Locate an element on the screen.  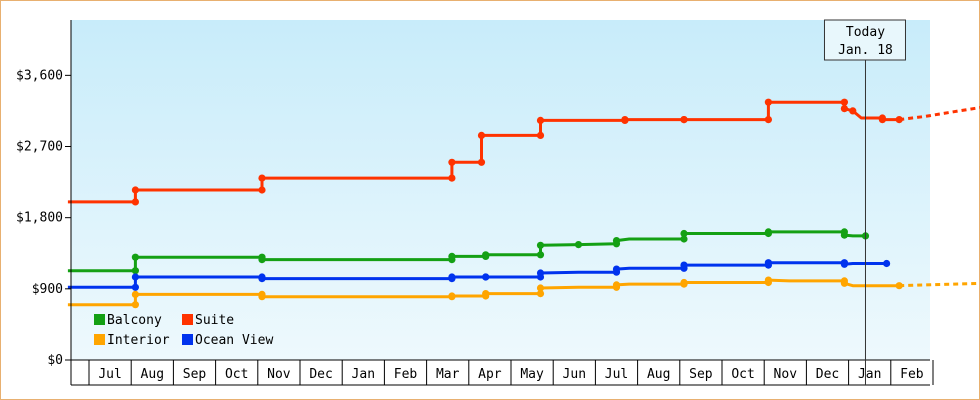
legend-item: Balcony is located at coordinates (128, 320).